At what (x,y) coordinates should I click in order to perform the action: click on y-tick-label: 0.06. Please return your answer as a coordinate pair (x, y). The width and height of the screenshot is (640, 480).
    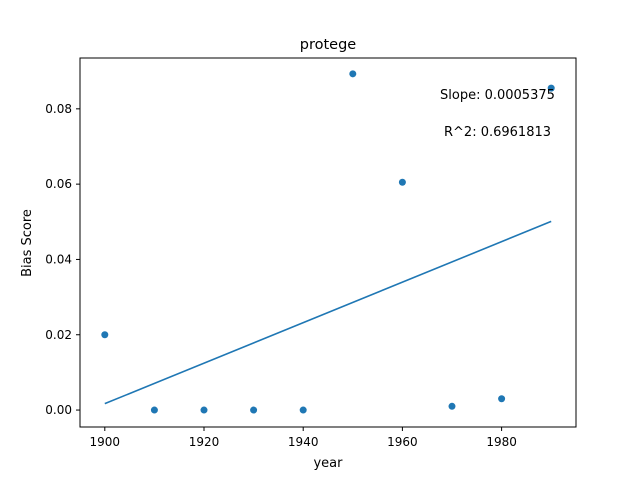
    Looking at the image, I should click on (58, 184).